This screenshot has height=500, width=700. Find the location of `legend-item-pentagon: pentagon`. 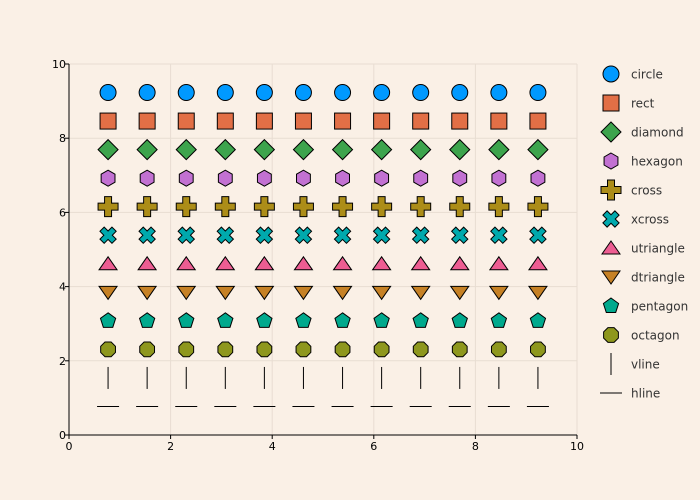

legend-item-pentagon: pentagon is located at coordinates (645, 306).